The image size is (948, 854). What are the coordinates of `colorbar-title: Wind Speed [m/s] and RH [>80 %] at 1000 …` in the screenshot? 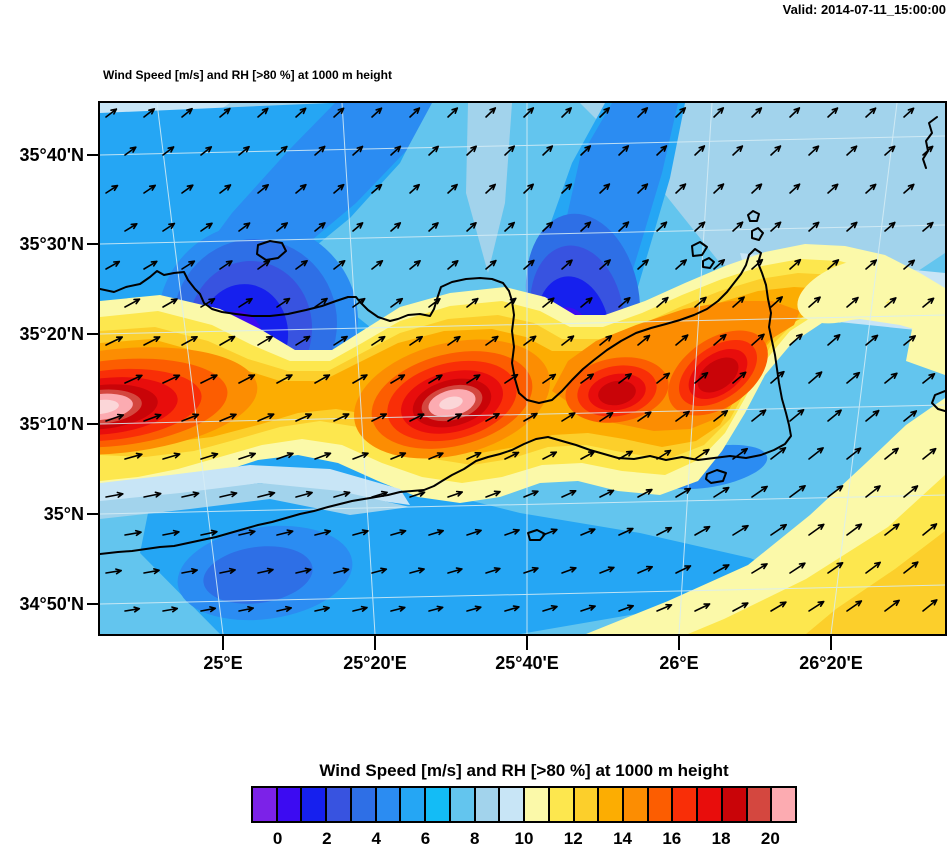 It's located at (524, 770).